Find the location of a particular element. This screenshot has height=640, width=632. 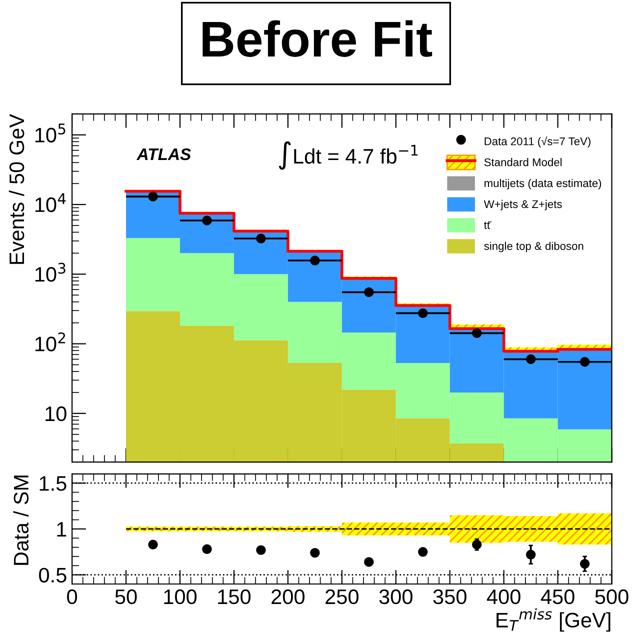

x-tick-label: 250 is located at coordinates (342, 596).